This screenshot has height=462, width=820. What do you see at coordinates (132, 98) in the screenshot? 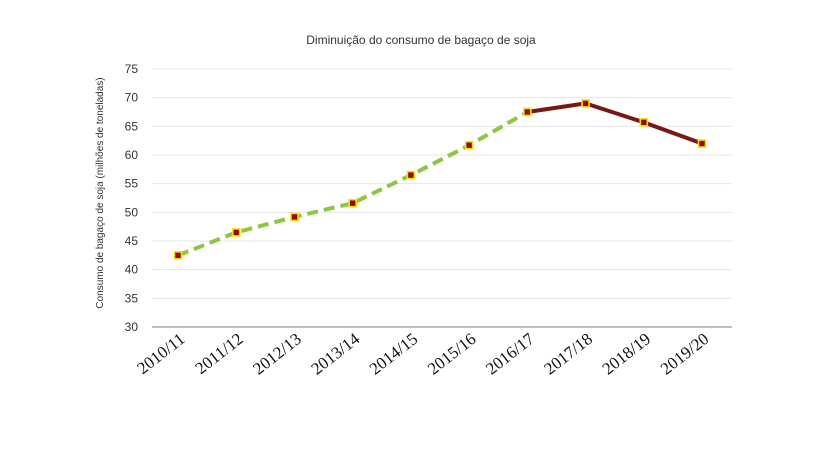
I see `y-tick-label: 70` at bounding box center [132, 98].